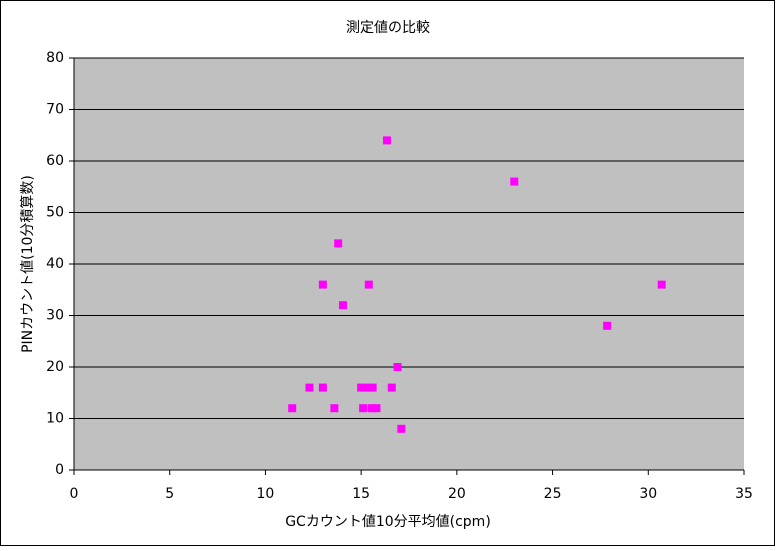 This screenshot has width=776, height=551. What do you see at coordinates (648, 494) in the screenshot?
I see `x-tick-label: 30` at bounding box center [648, 494].